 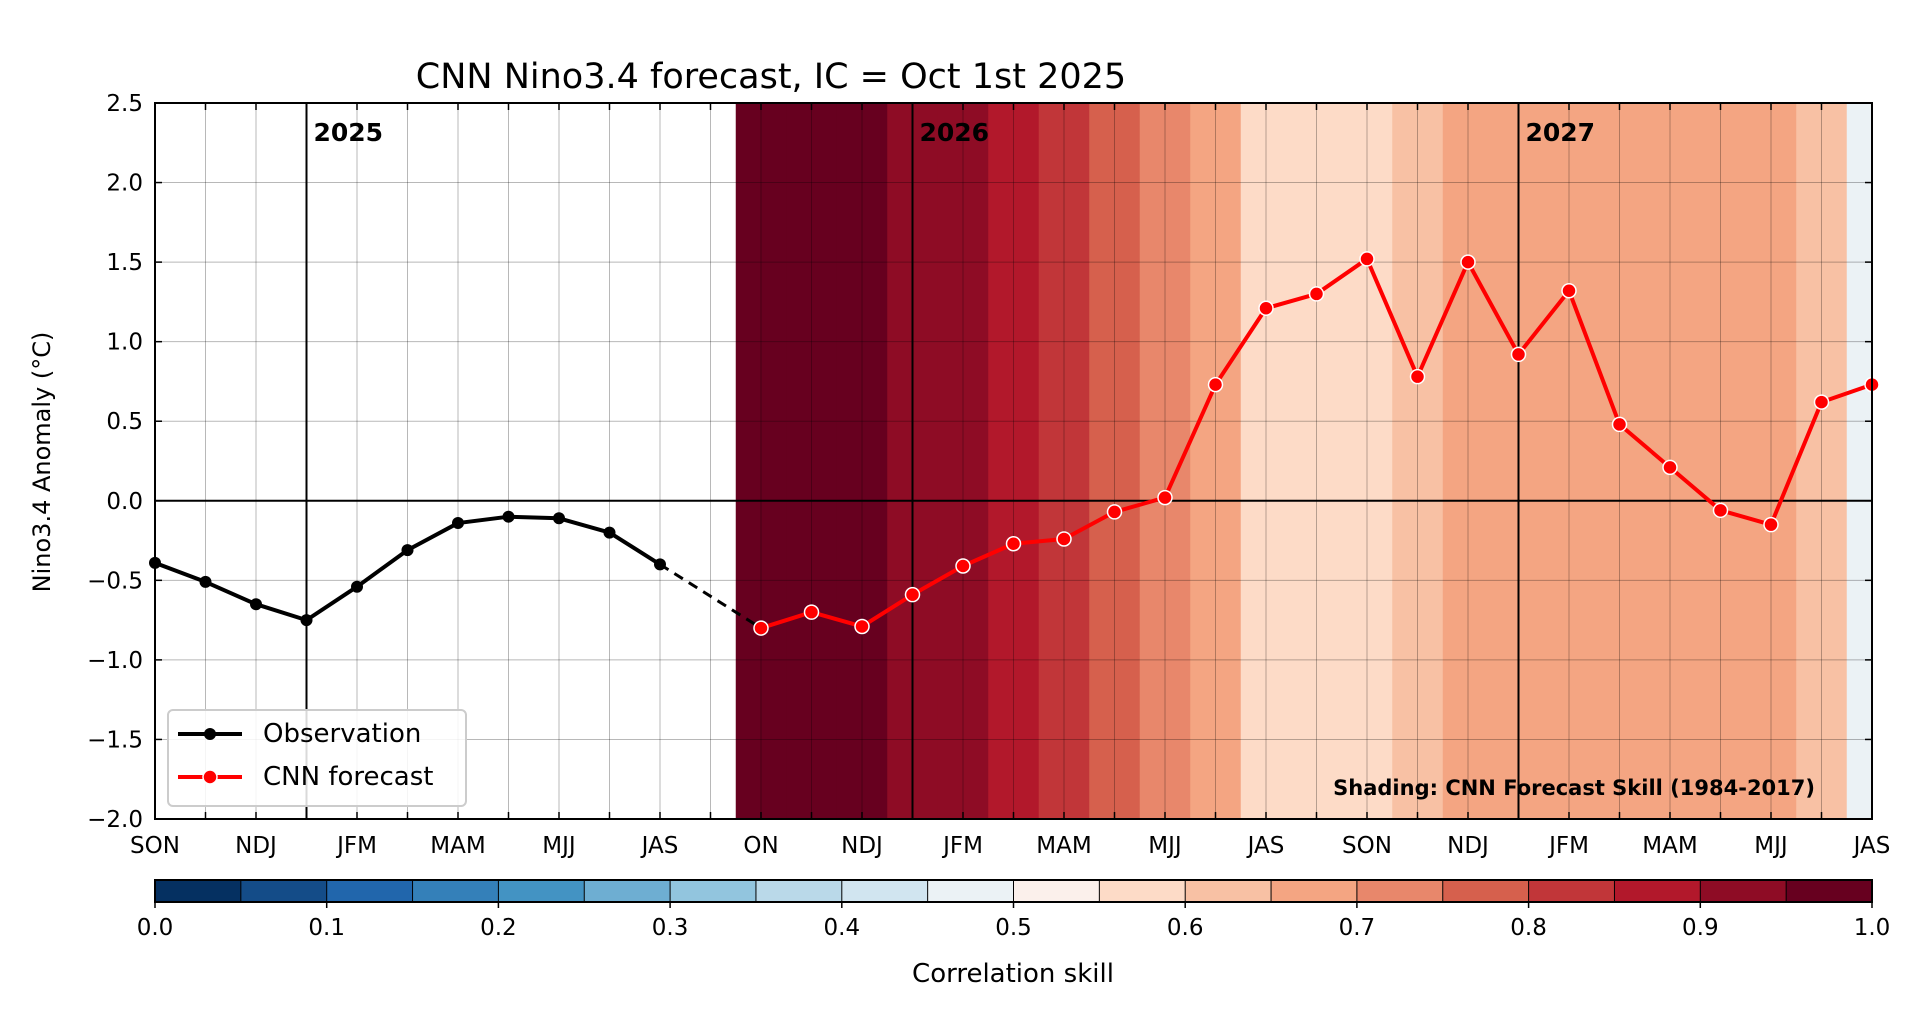 What do you see at coordinates (1574, 788) in the screenshot?
I see `shading-annotation: Shading: CNN Forecast Skill (1984-2017)` at bounding box center [1574, 788].